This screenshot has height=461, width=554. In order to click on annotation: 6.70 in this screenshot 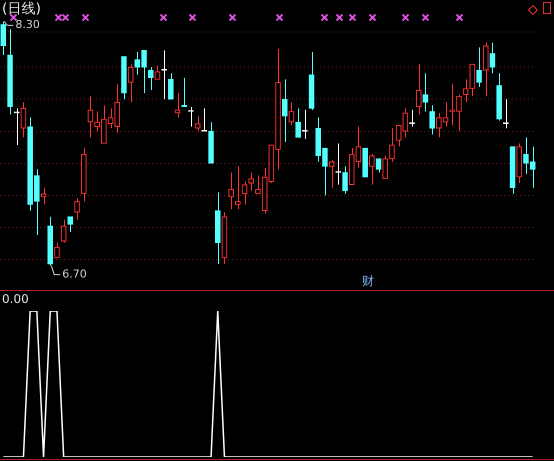, I will do `click(74, 273)`.